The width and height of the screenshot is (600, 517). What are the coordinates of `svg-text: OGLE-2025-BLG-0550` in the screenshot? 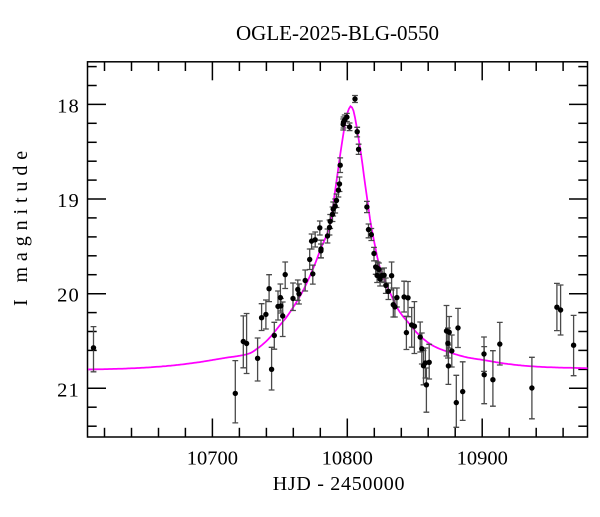 It's located at (337, 33).